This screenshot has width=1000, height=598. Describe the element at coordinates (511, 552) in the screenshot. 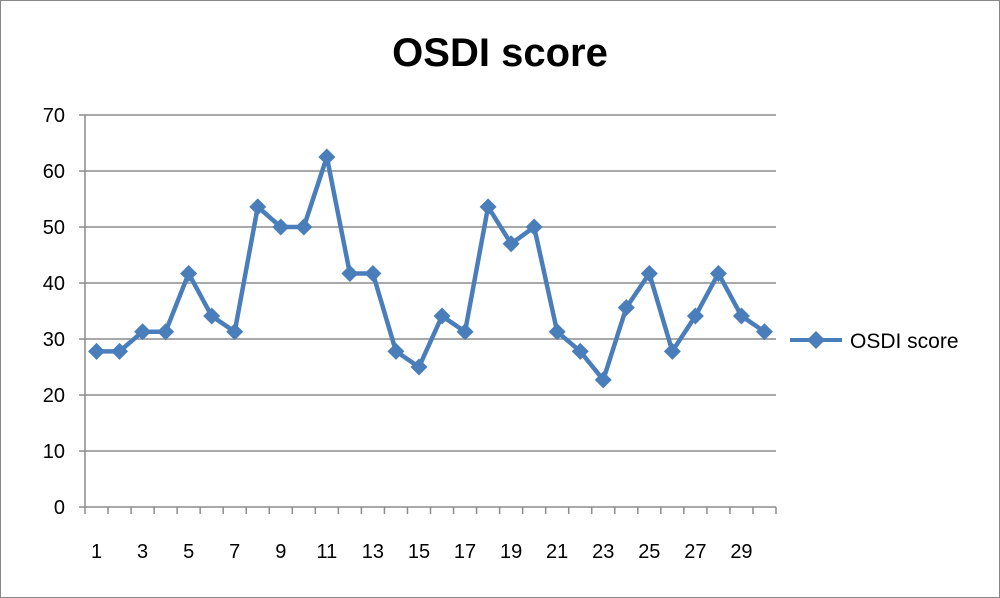

I see `x-tick-label: 19` at that location.